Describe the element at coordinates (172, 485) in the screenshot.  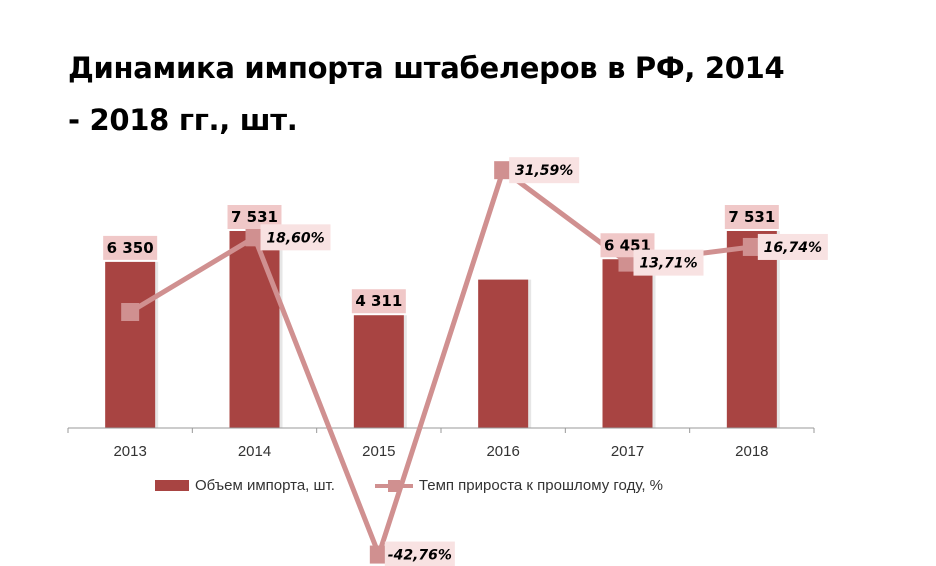
I see `legend-bar-swatch` at that location.